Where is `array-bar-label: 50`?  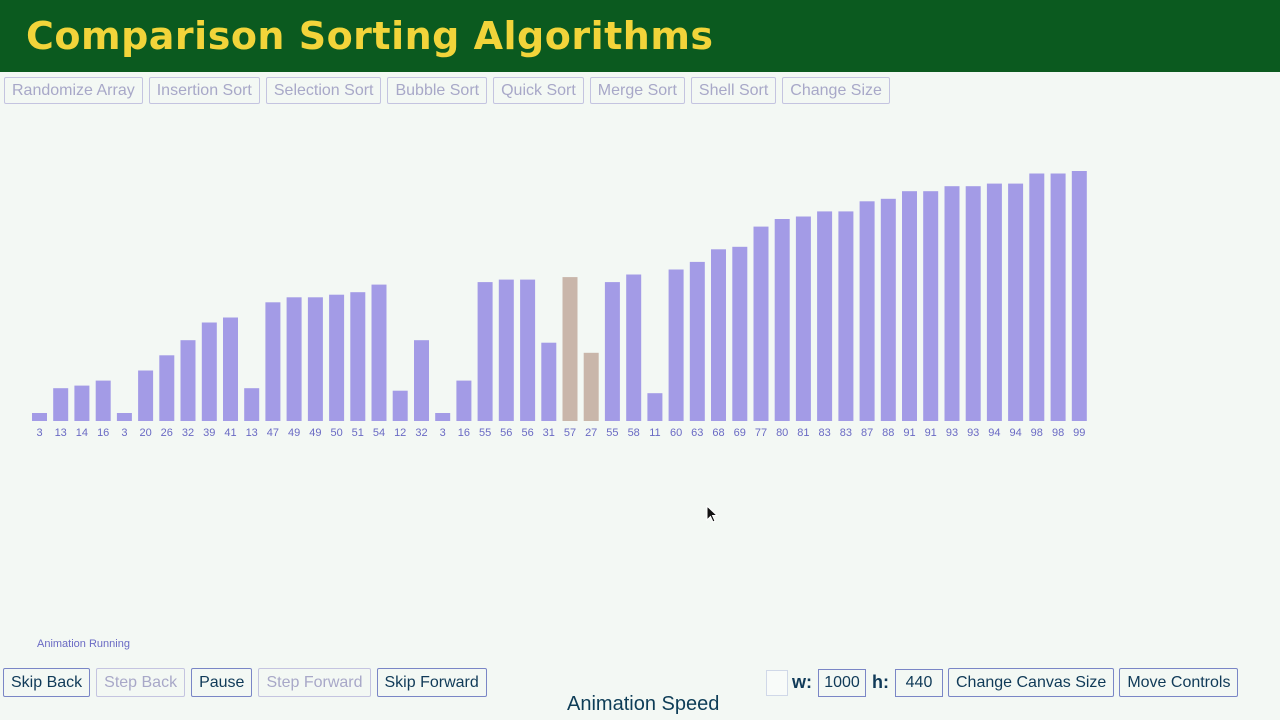 array-bar-label: 50 is located at coordinates (336, 433).